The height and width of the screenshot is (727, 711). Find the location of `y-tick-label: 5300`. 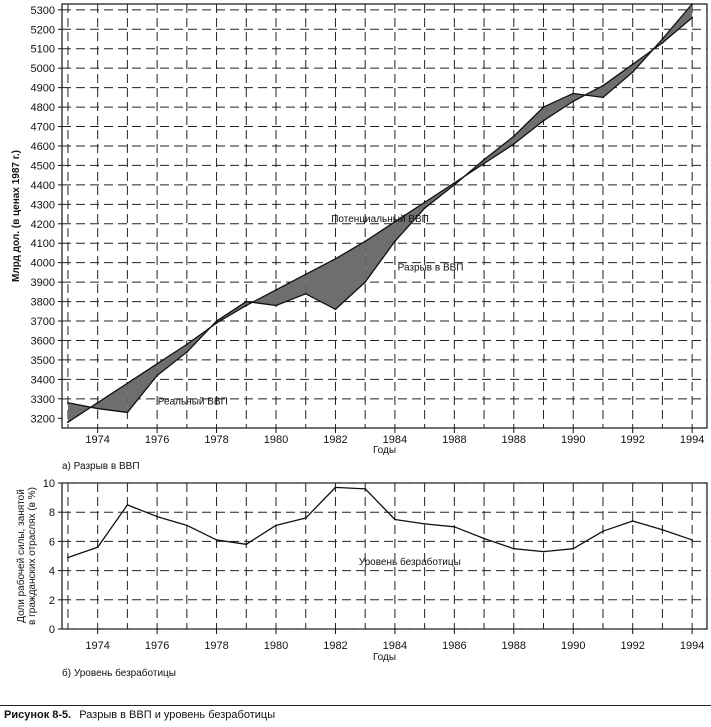

y-tick-label: 5300 is located at coordinates (43, 11).